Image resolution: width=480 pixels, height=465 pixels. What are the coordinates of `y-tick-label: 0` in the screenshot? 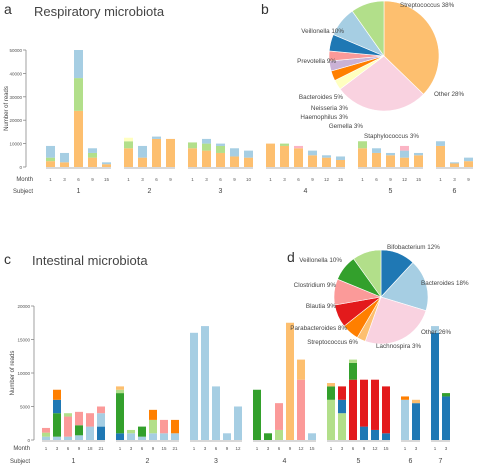 It's located at (28, 440).